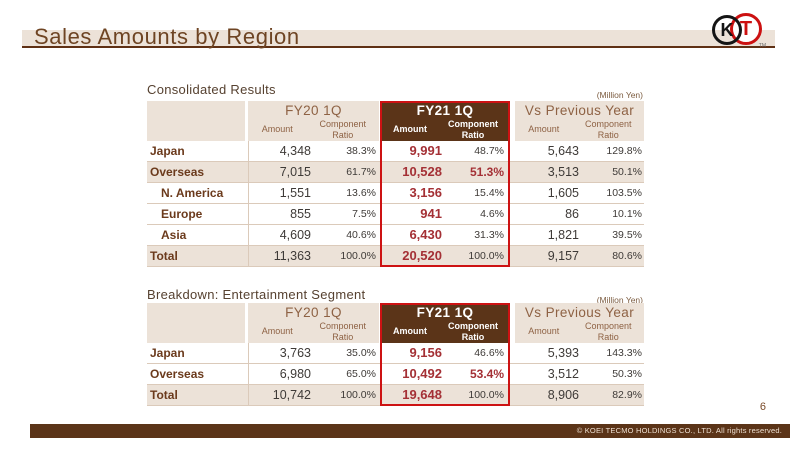  Describe the element at coordinates (746, 28) in the screenshot. I see `logo-t-letter: T` at that location.